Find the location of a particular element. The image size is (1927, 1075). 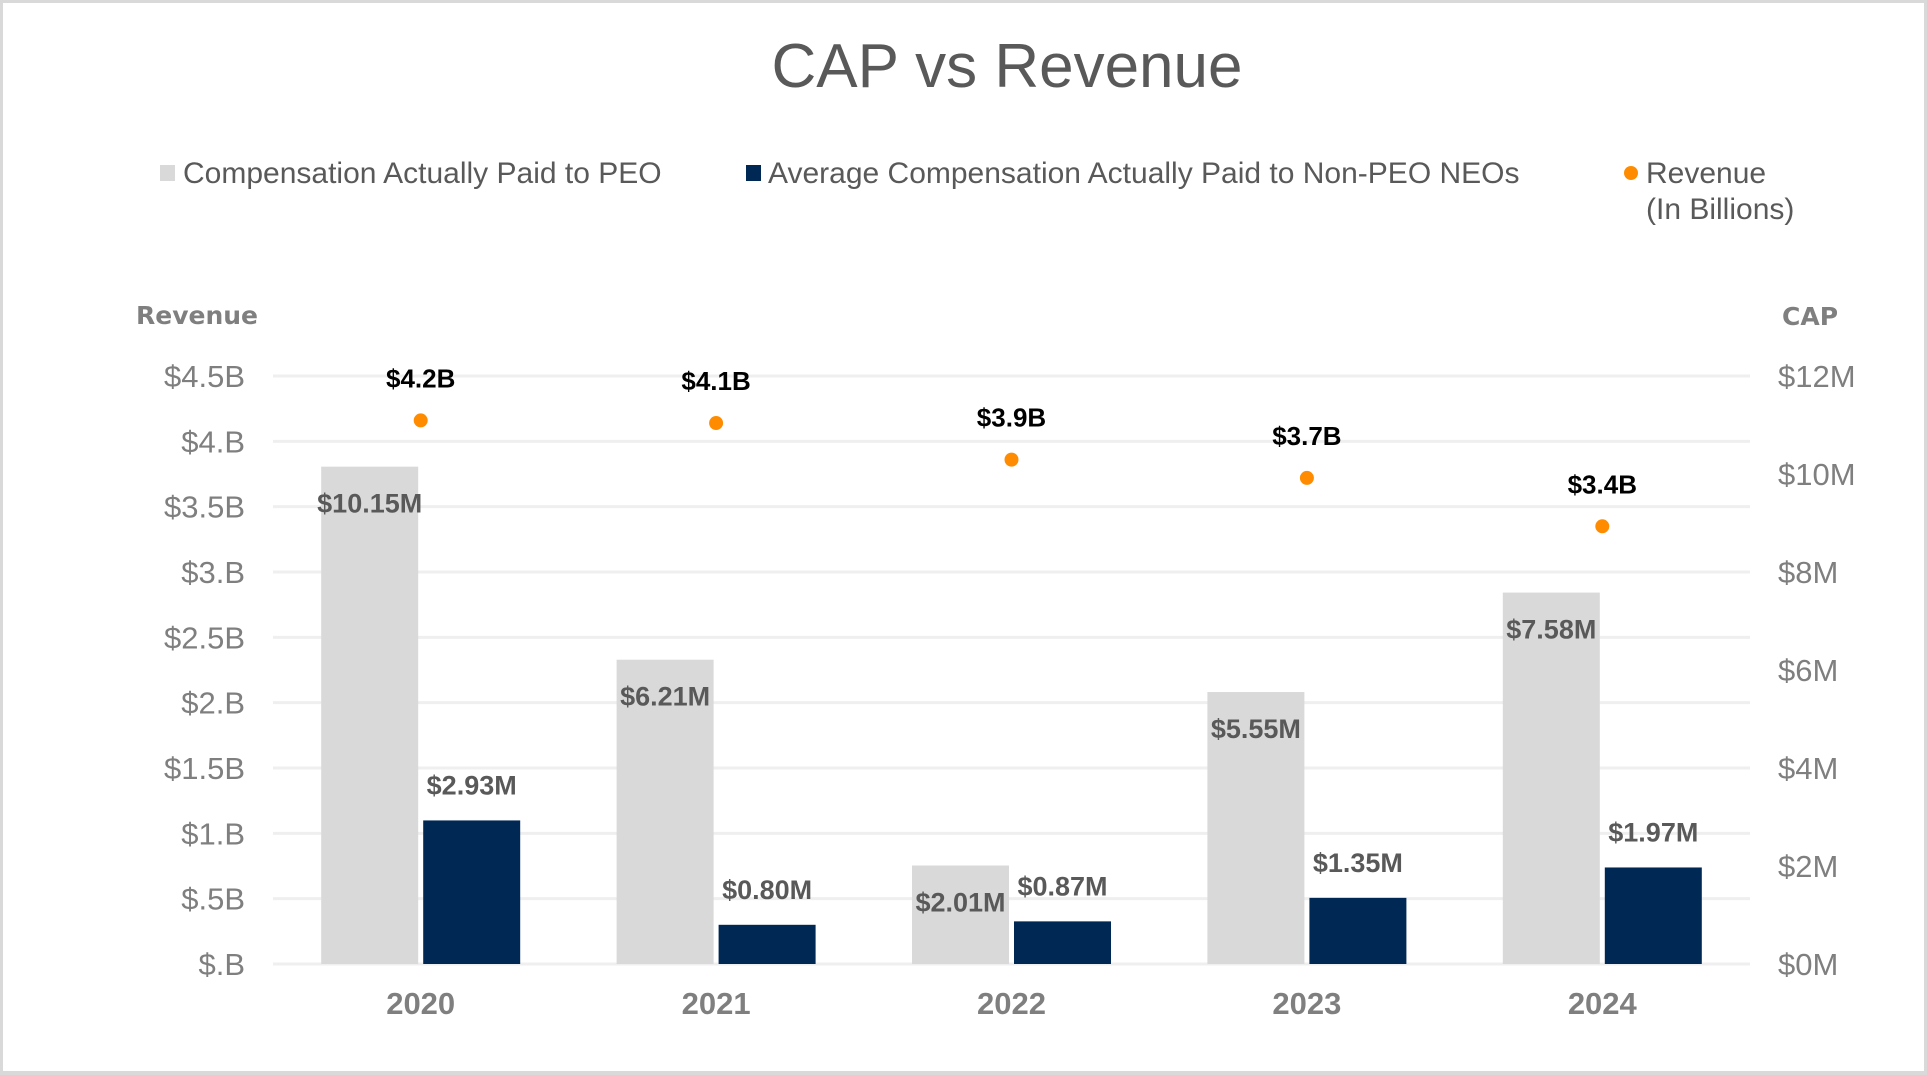

left-tick-label: $2.5B is located at coordinates (204, 637).